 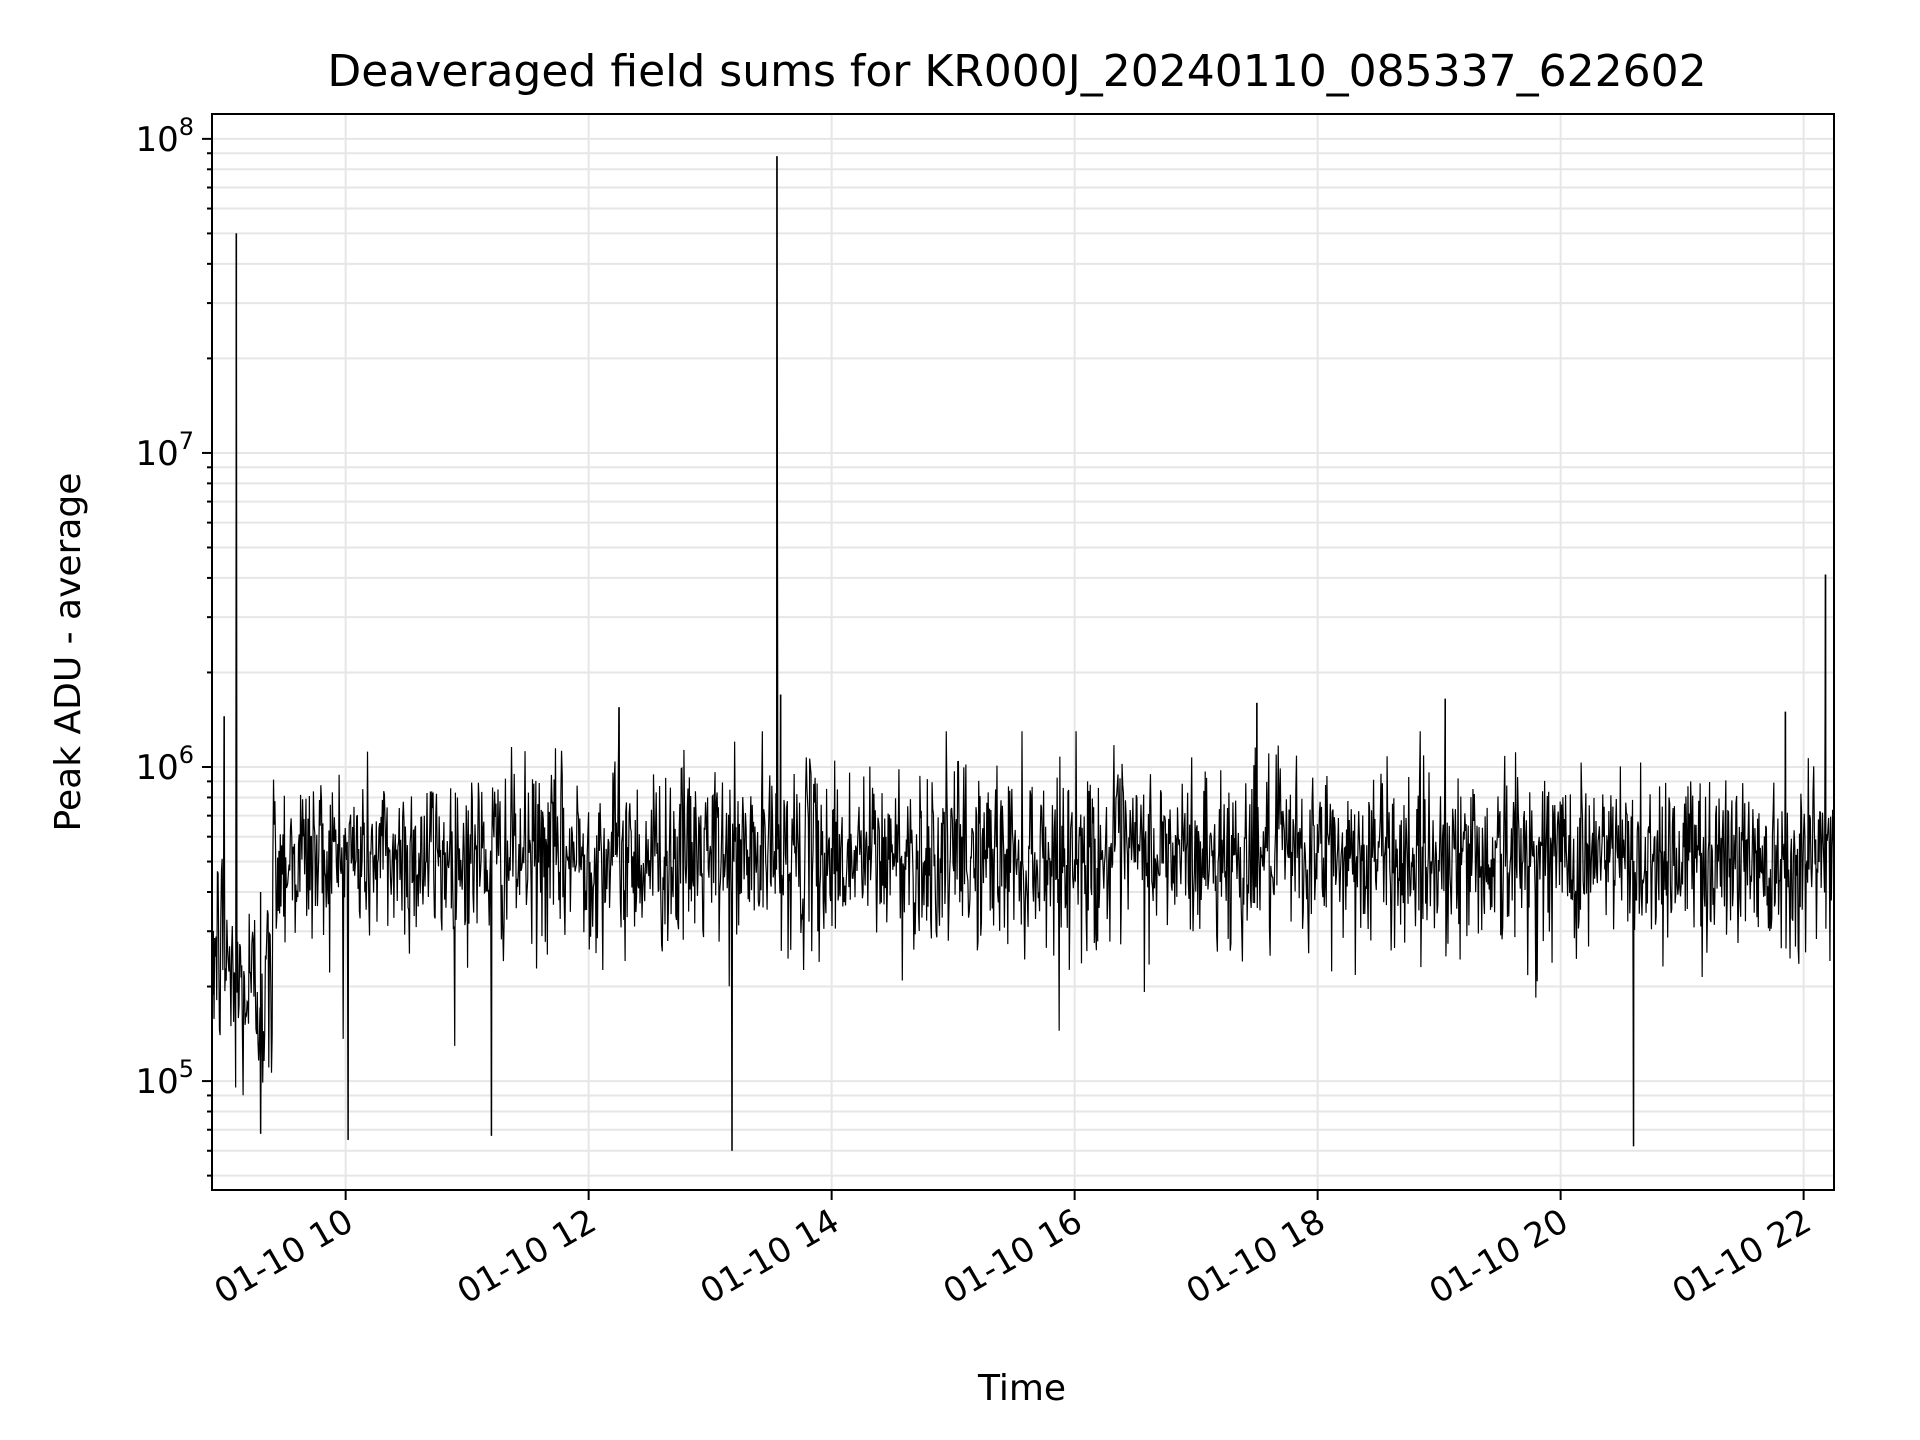 What do you see at coordinates (68, 652) in the screenshot?
I see `y-axis-label: Peak ADU - average` at bounding box center [68, 652].